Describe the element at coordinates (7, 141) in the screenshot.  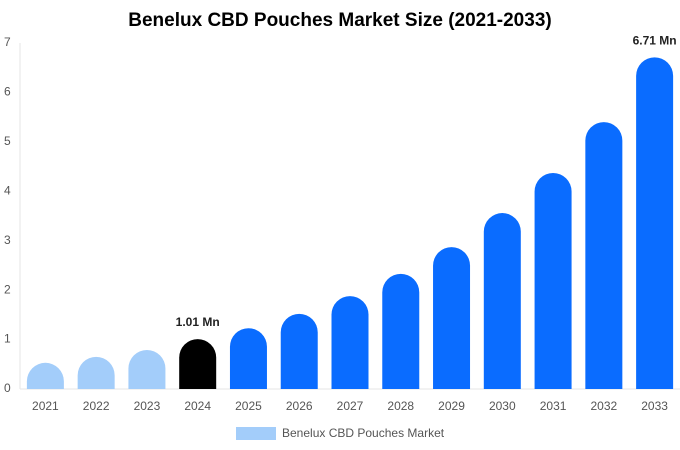
I see `y-tick-label: 5` at that location.